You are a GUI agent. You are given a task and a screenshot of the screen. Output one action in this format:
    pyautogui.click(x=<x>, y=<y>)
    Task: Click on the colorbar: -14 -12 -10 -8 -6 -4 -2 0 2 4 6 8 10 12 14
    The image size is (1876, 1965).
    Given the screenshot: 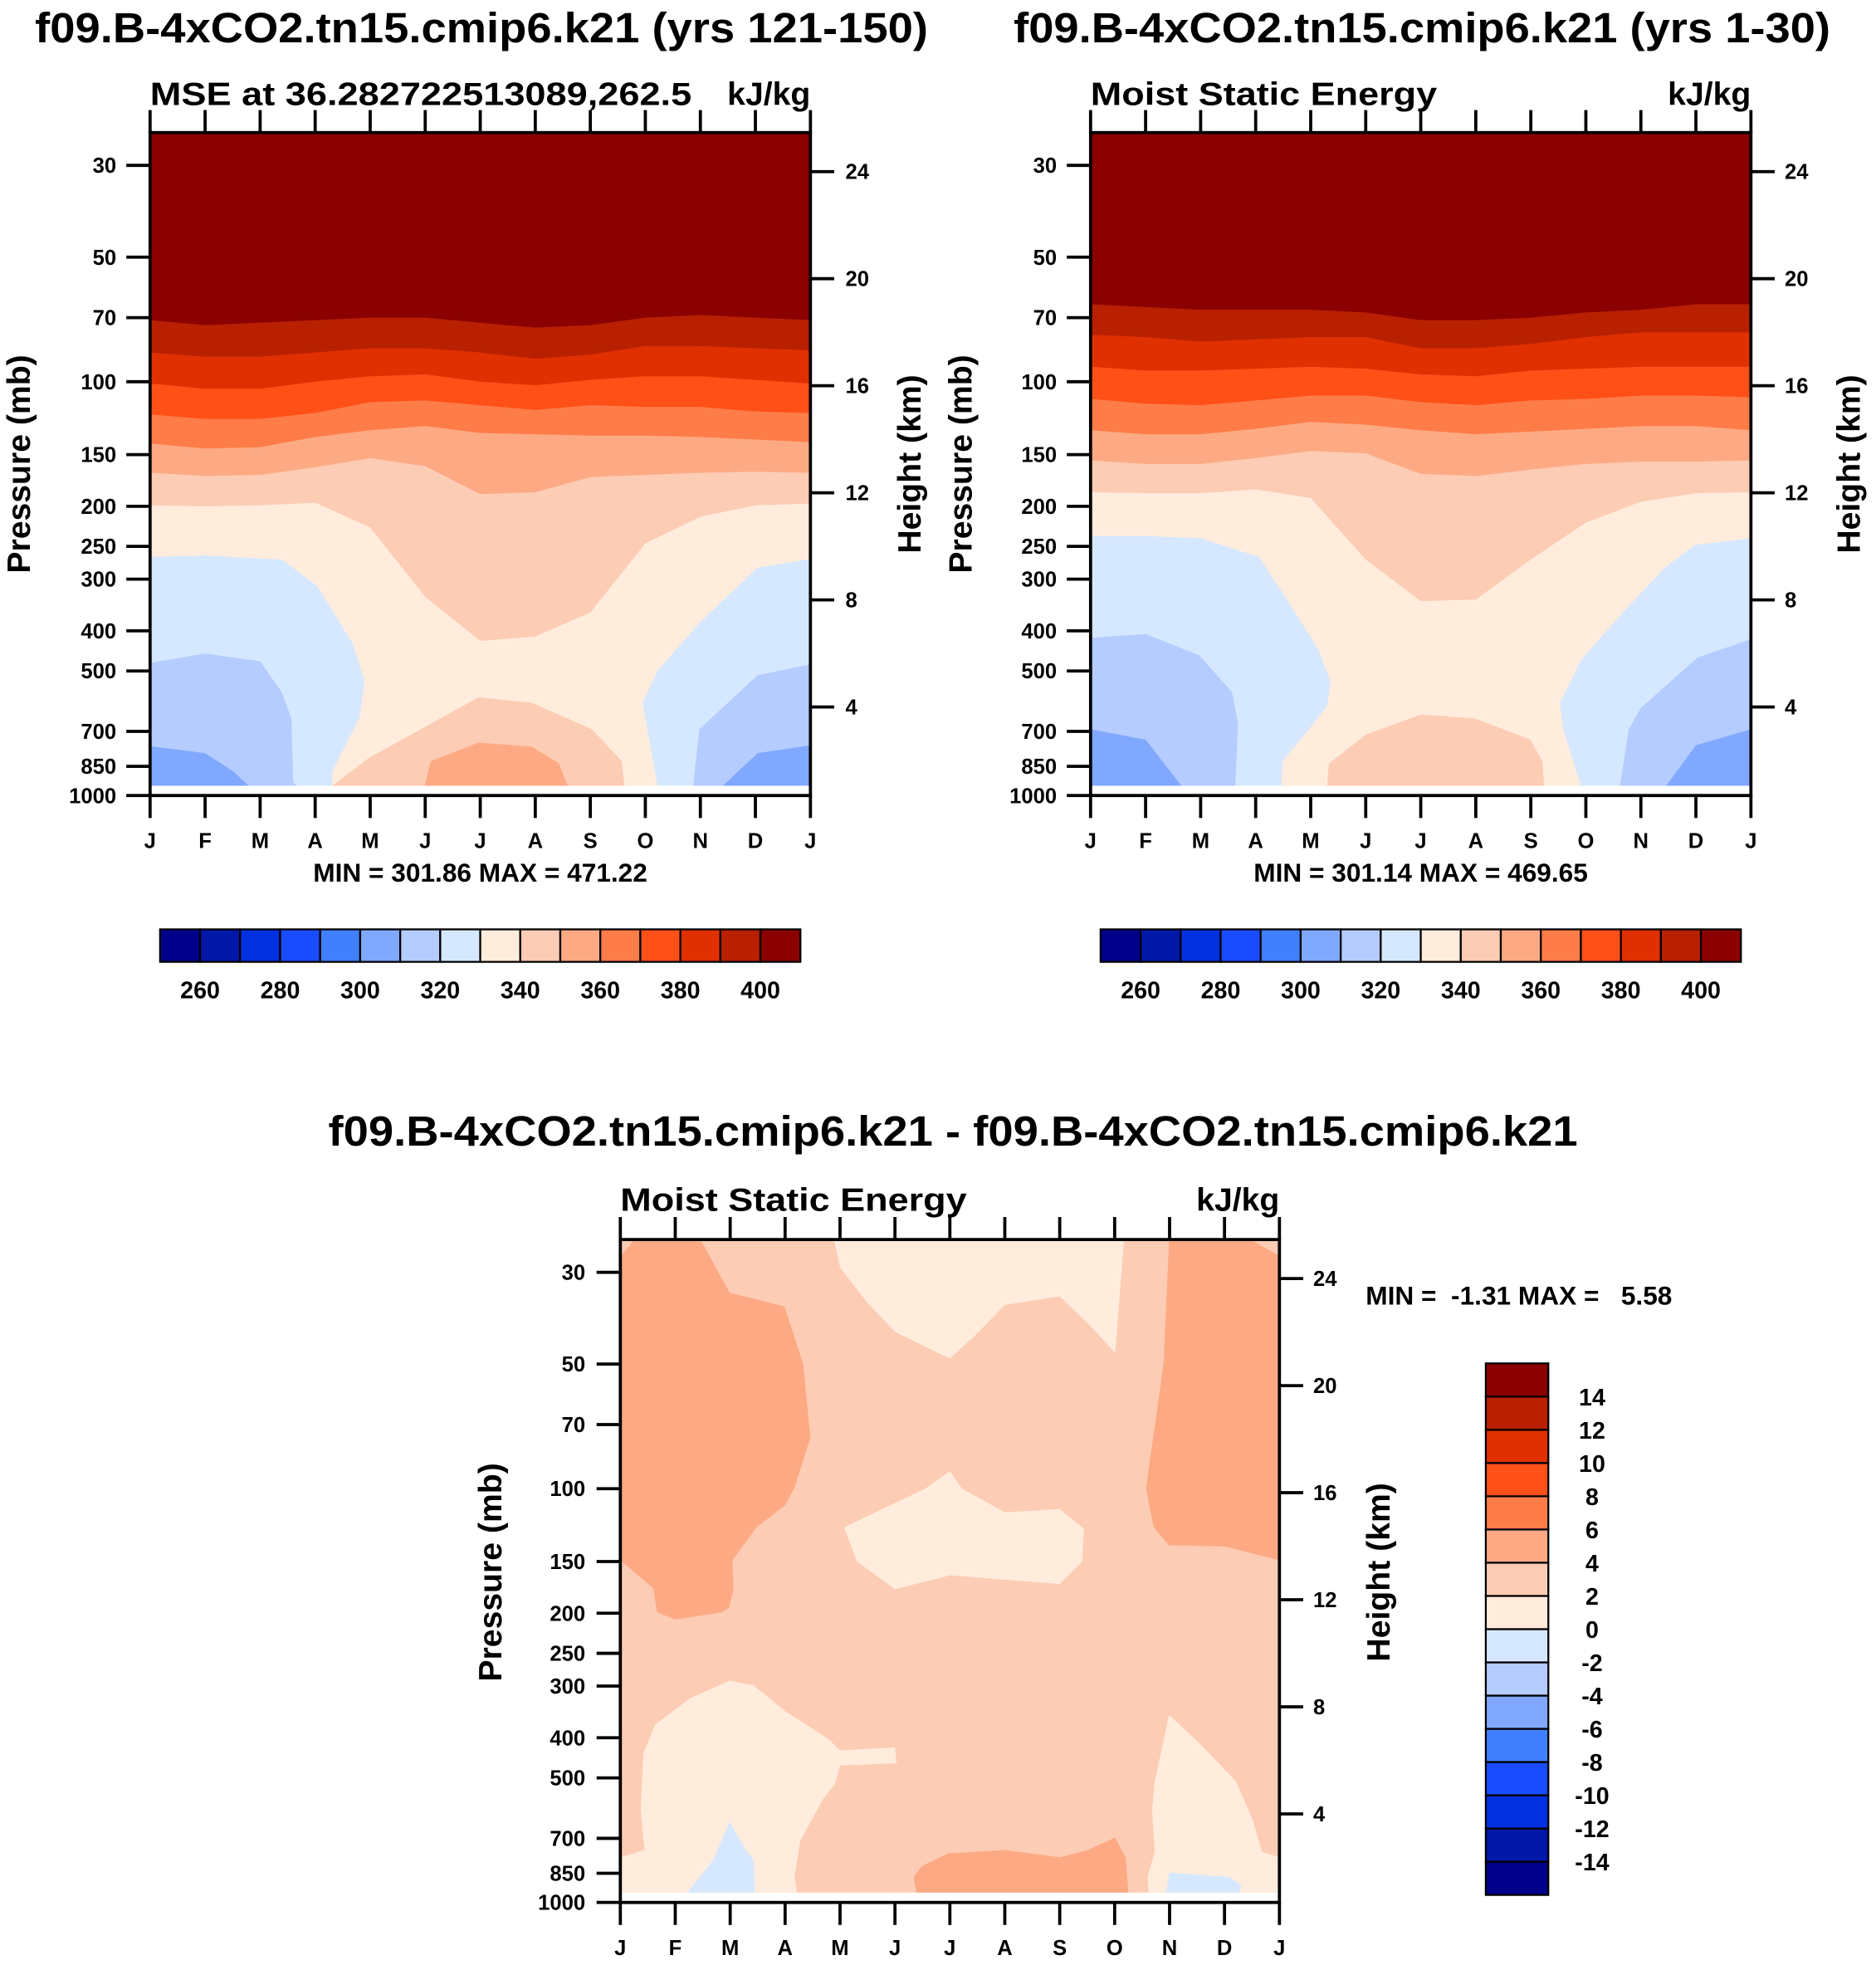 What is the action you would take?
    pyautogui.click(x=1547, y=1629)
    